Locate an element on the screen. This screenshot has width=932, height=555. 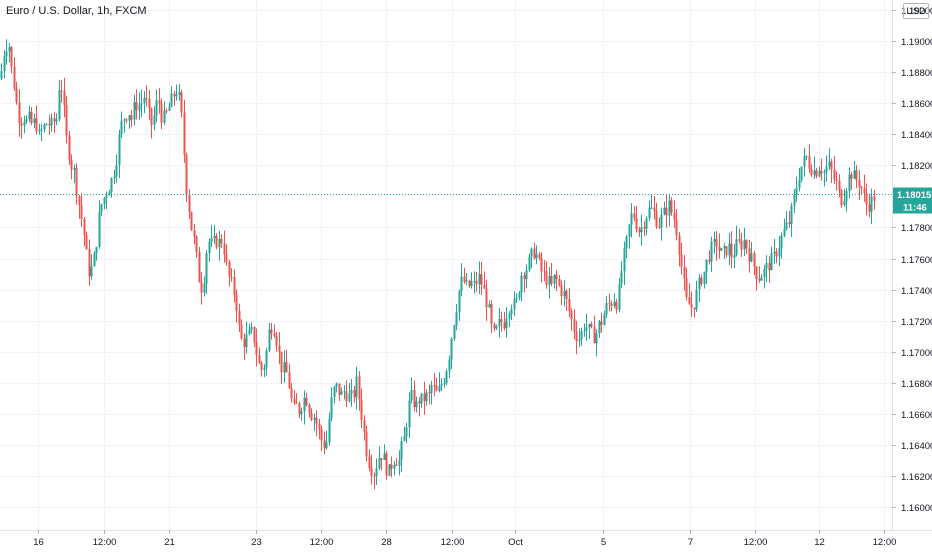
chart-title: Euro / U.S. Dollar, 1h, FXCM is located at coordinates (76, 11).